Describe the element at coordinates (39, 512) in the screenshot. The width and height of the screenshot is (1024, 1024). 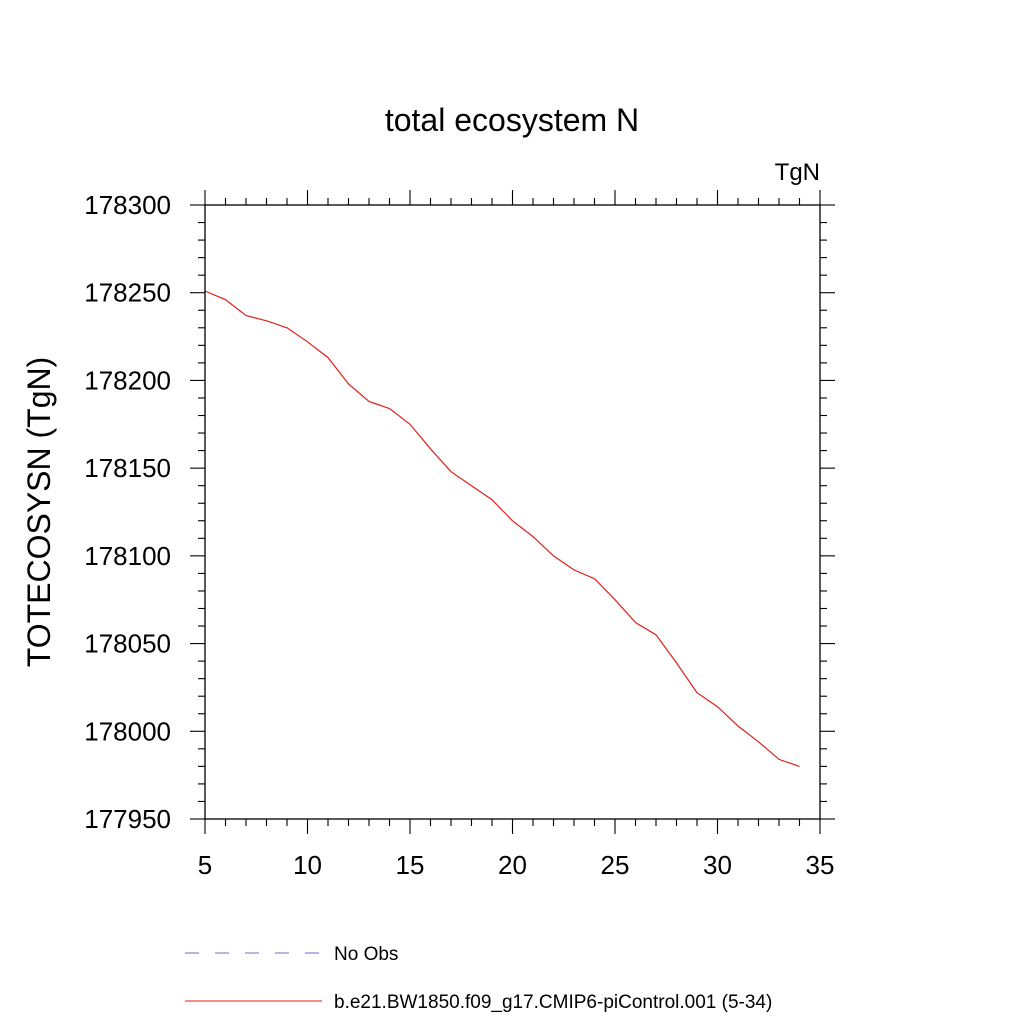
I see `y-axis-label: TOTECOSYSN (TgN)` at that location.